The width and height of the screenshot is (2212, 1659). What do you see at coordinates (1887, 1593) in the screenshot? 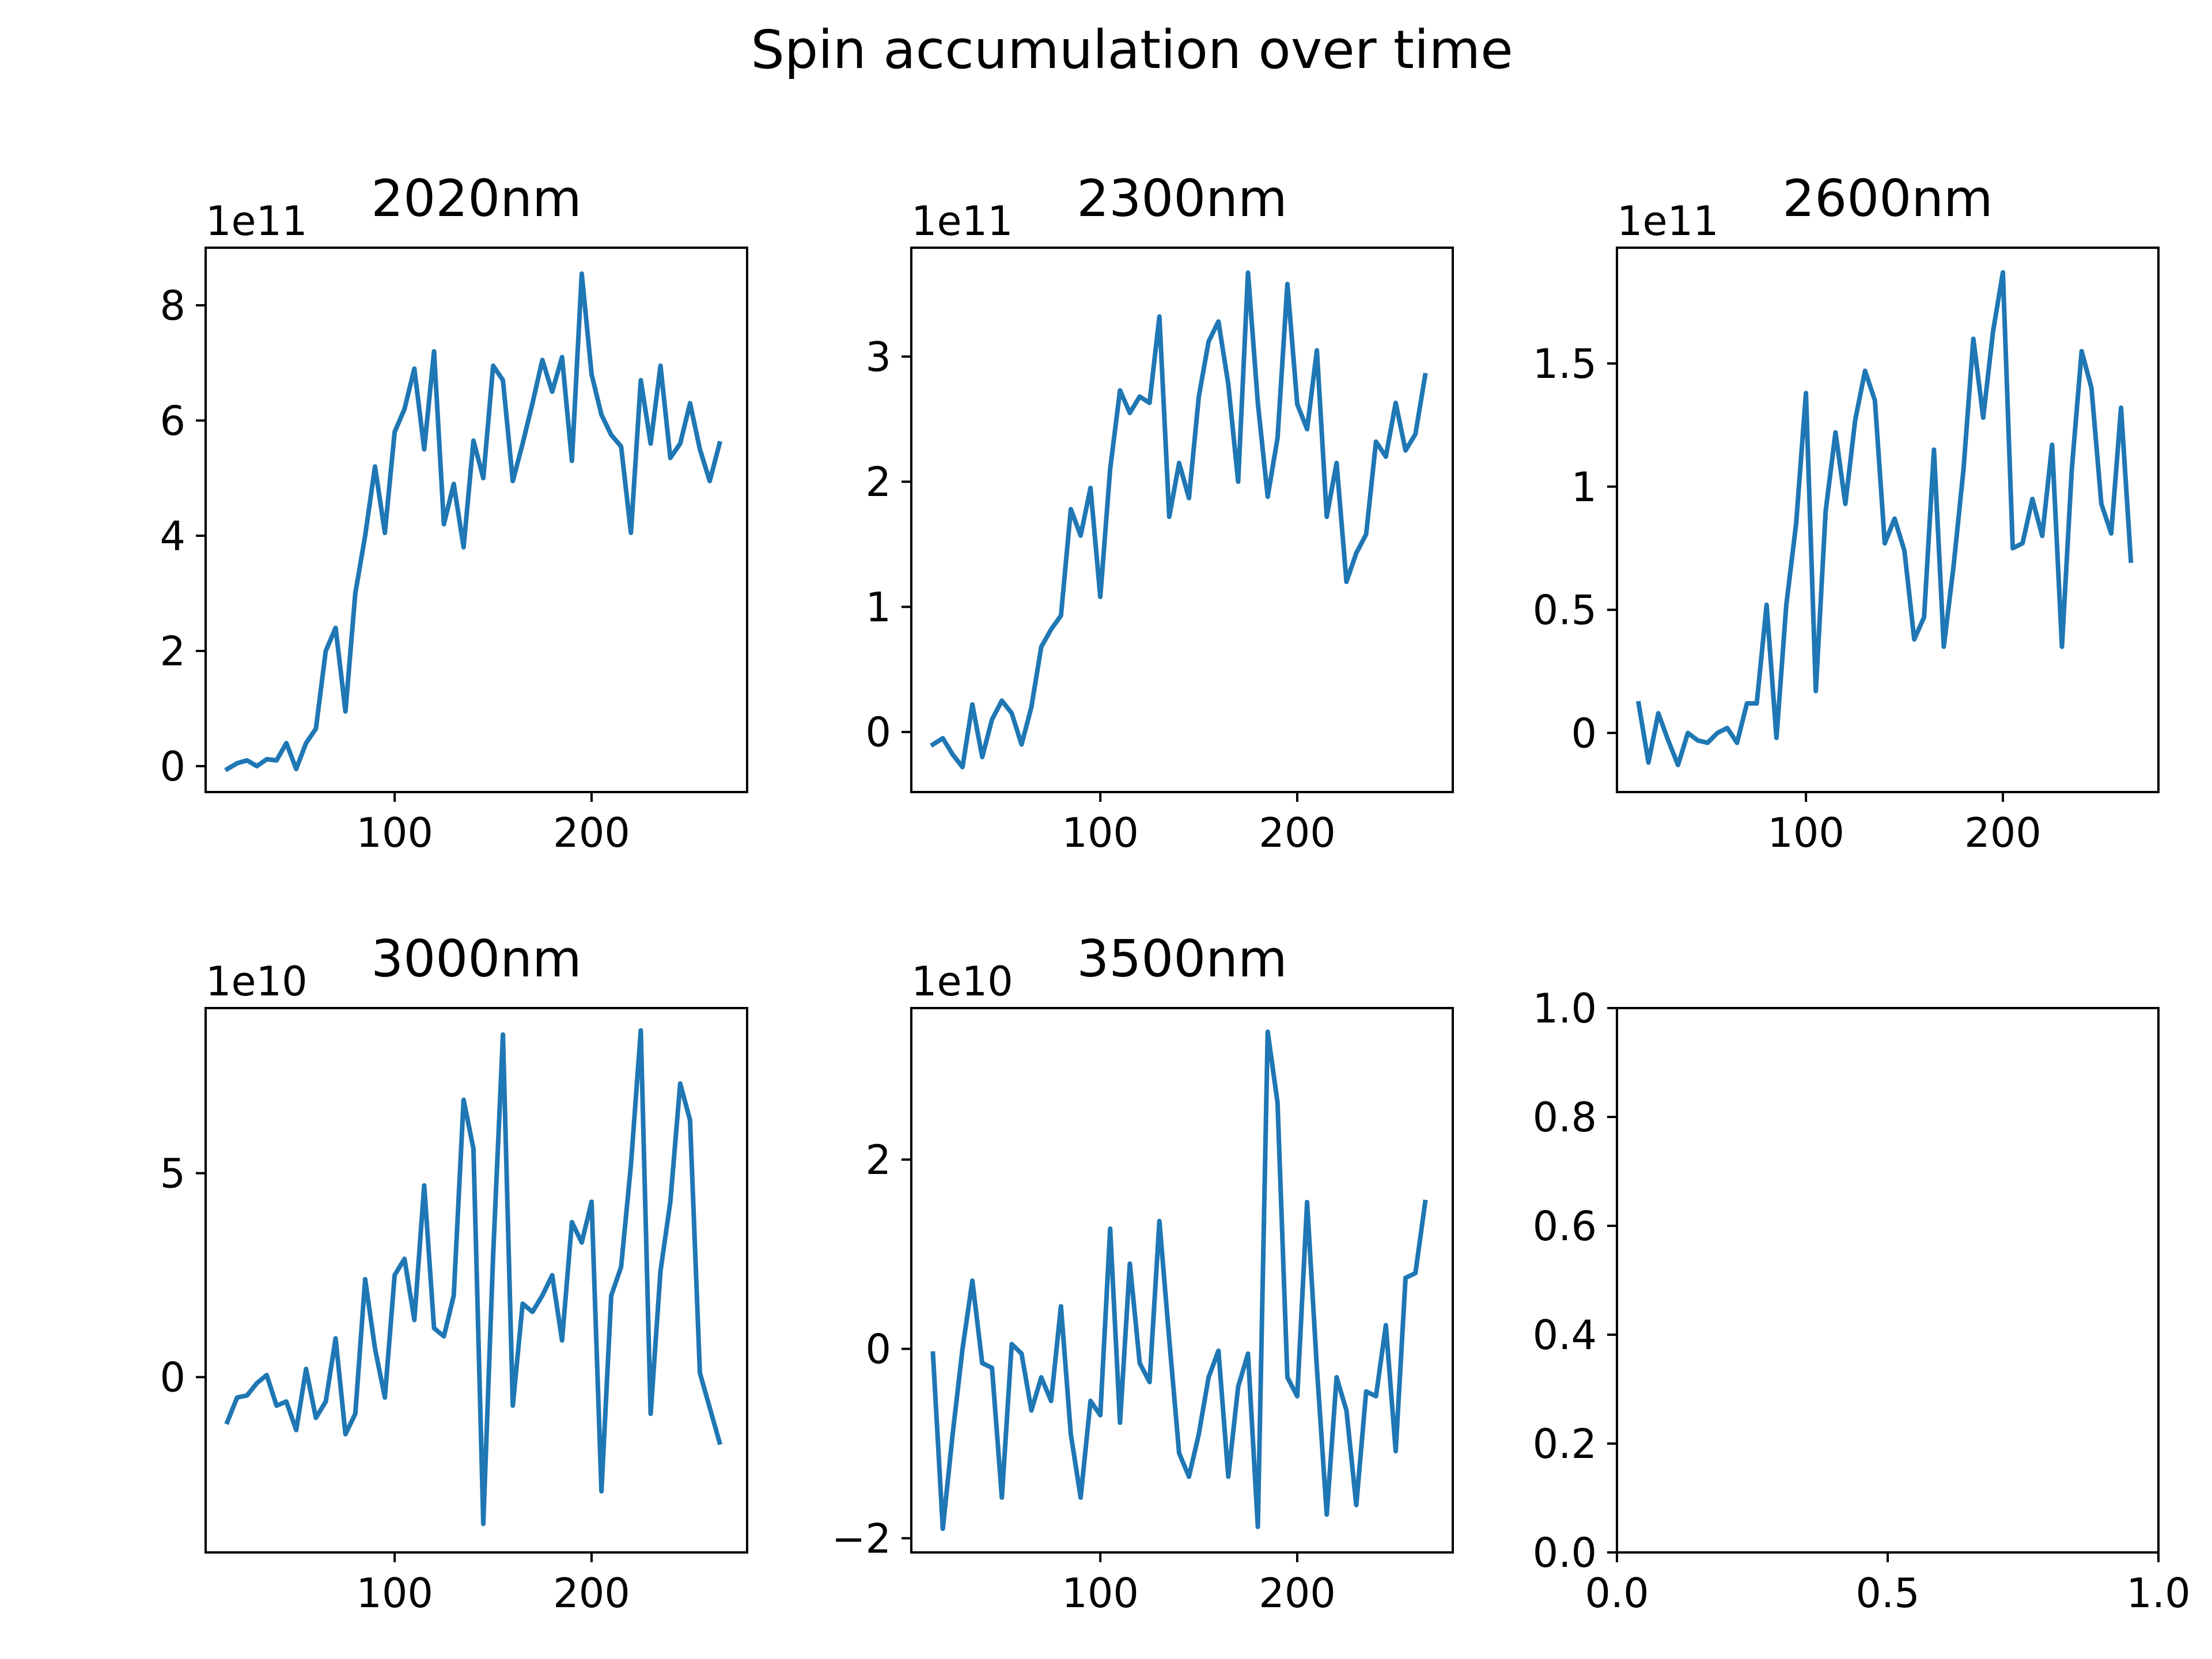
I see `x-tick-label: 0.5` at bounding box center [1887, 1593].